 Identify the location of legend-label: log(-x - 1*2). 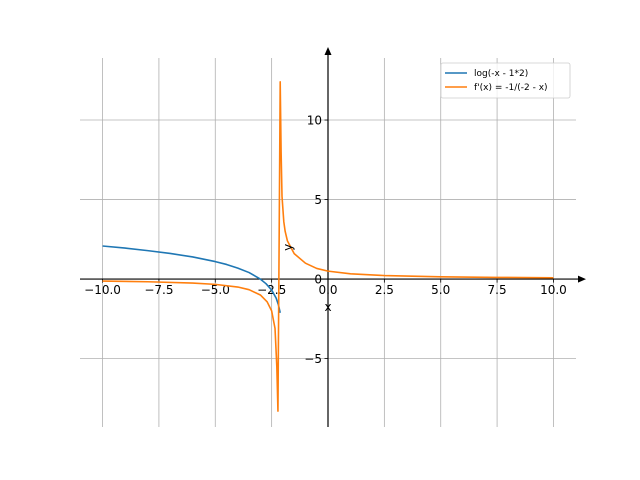
(501, 74).